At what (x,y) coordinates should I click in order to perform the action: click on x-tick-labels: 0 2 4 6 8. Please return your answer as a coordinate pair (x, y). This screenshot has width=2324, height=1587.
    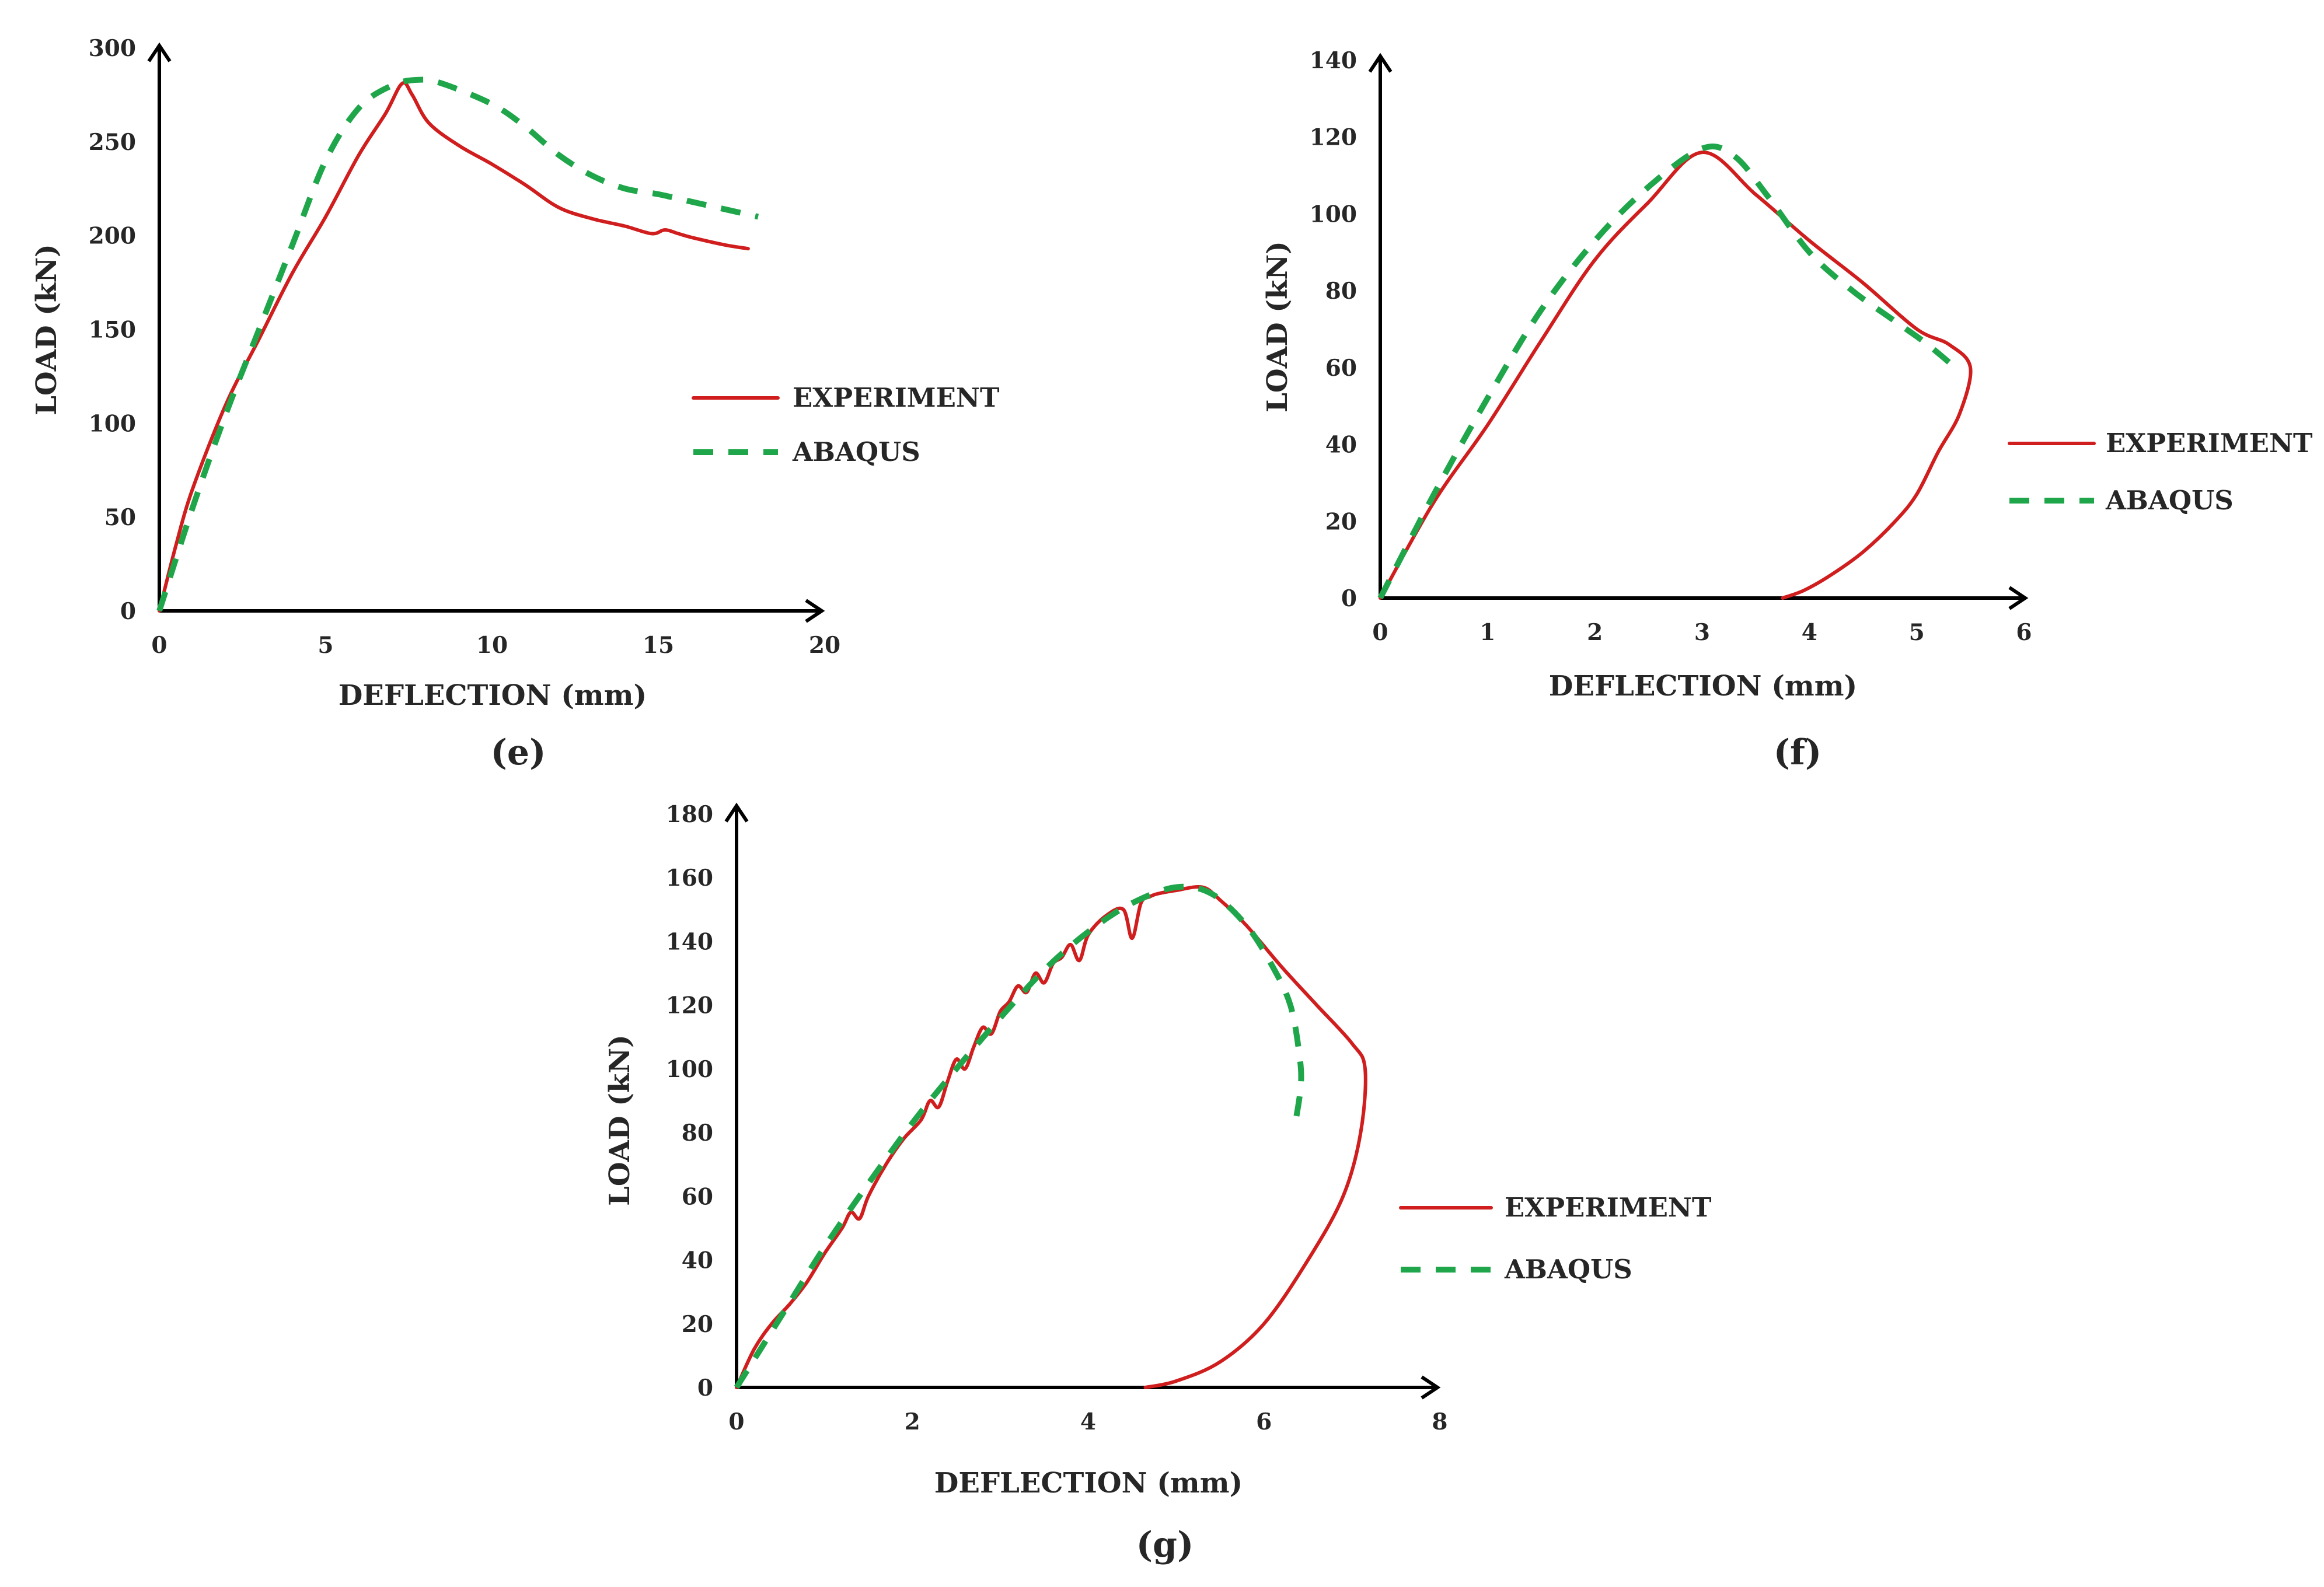
    Looking at the image, I should click on (1087, 1422).